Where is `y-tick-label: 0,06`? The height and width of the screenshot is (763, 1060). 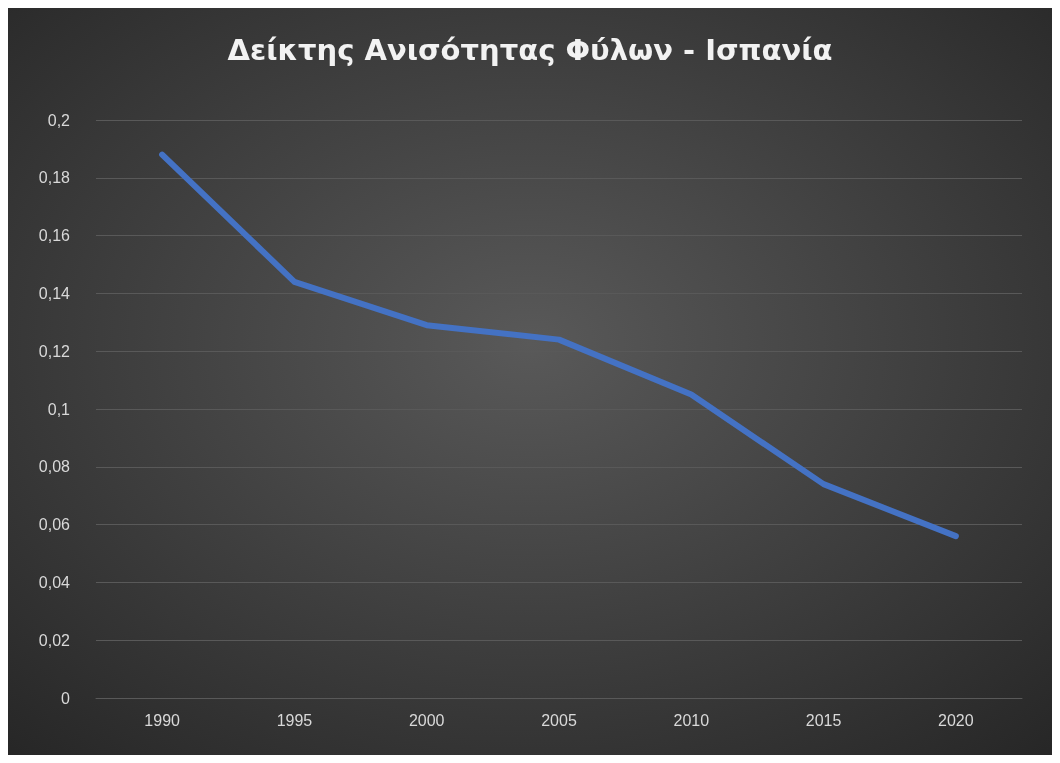
y-tick-label: 0,06 is located at coordinates (54, 525).